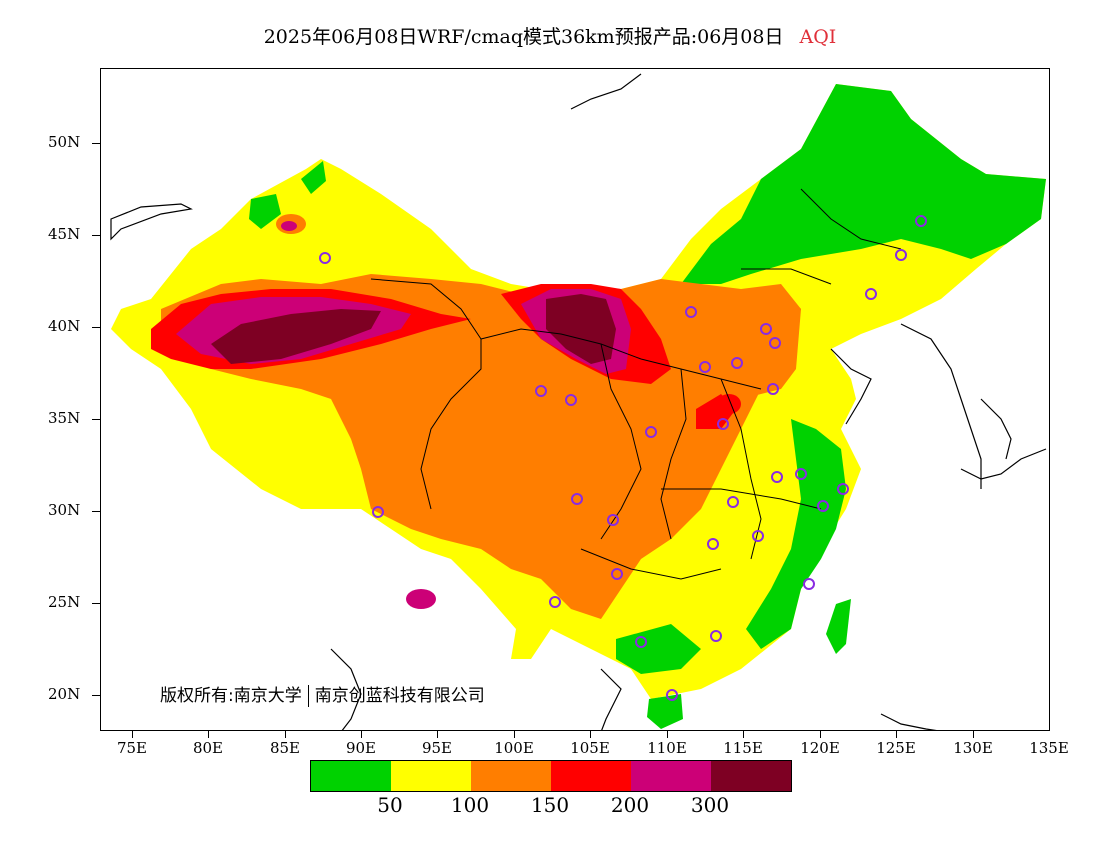  Describe the element at coordinates (208, 748) in the screenshot. I see `x-tick-label: 80E` at that location.